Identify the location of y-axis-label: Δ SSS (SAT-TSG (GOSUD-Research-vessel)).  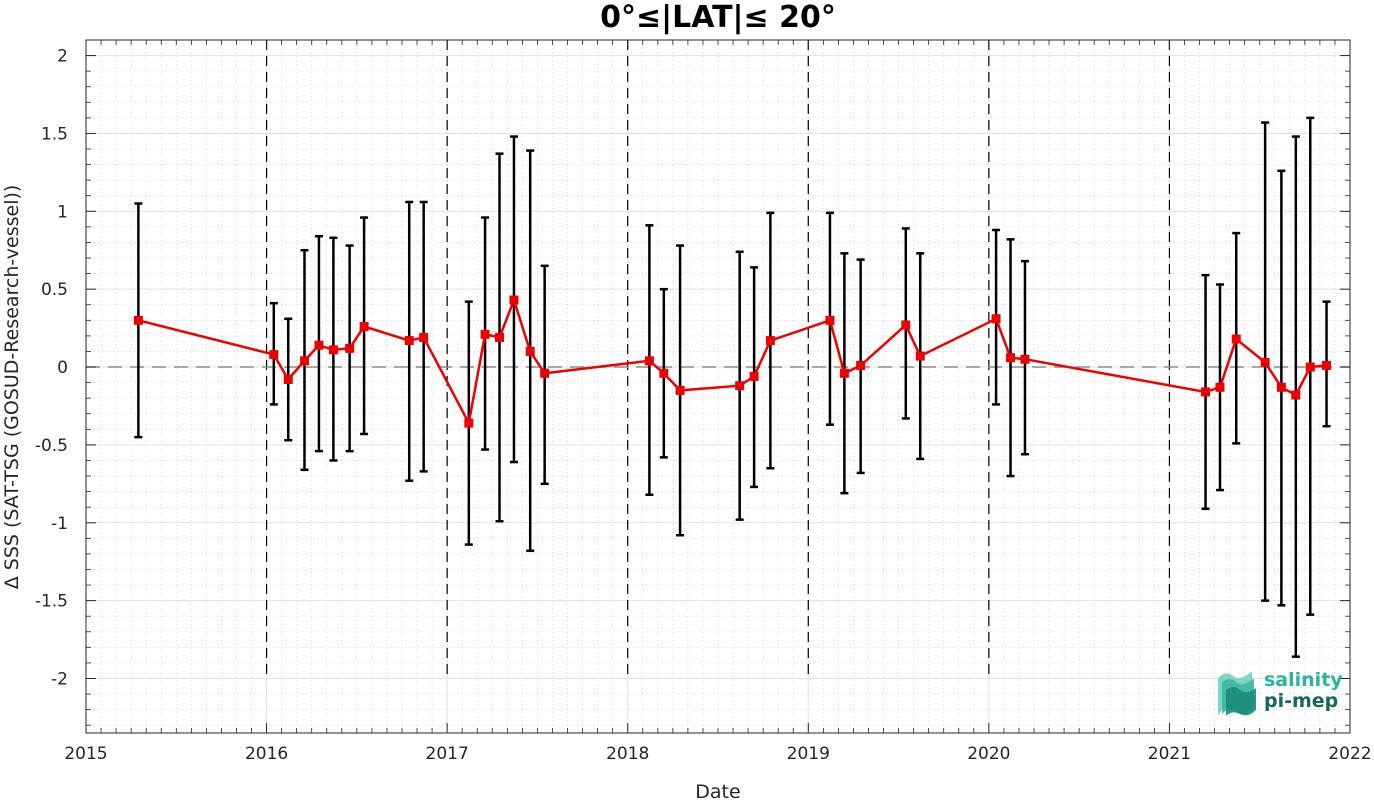
(12, 387).